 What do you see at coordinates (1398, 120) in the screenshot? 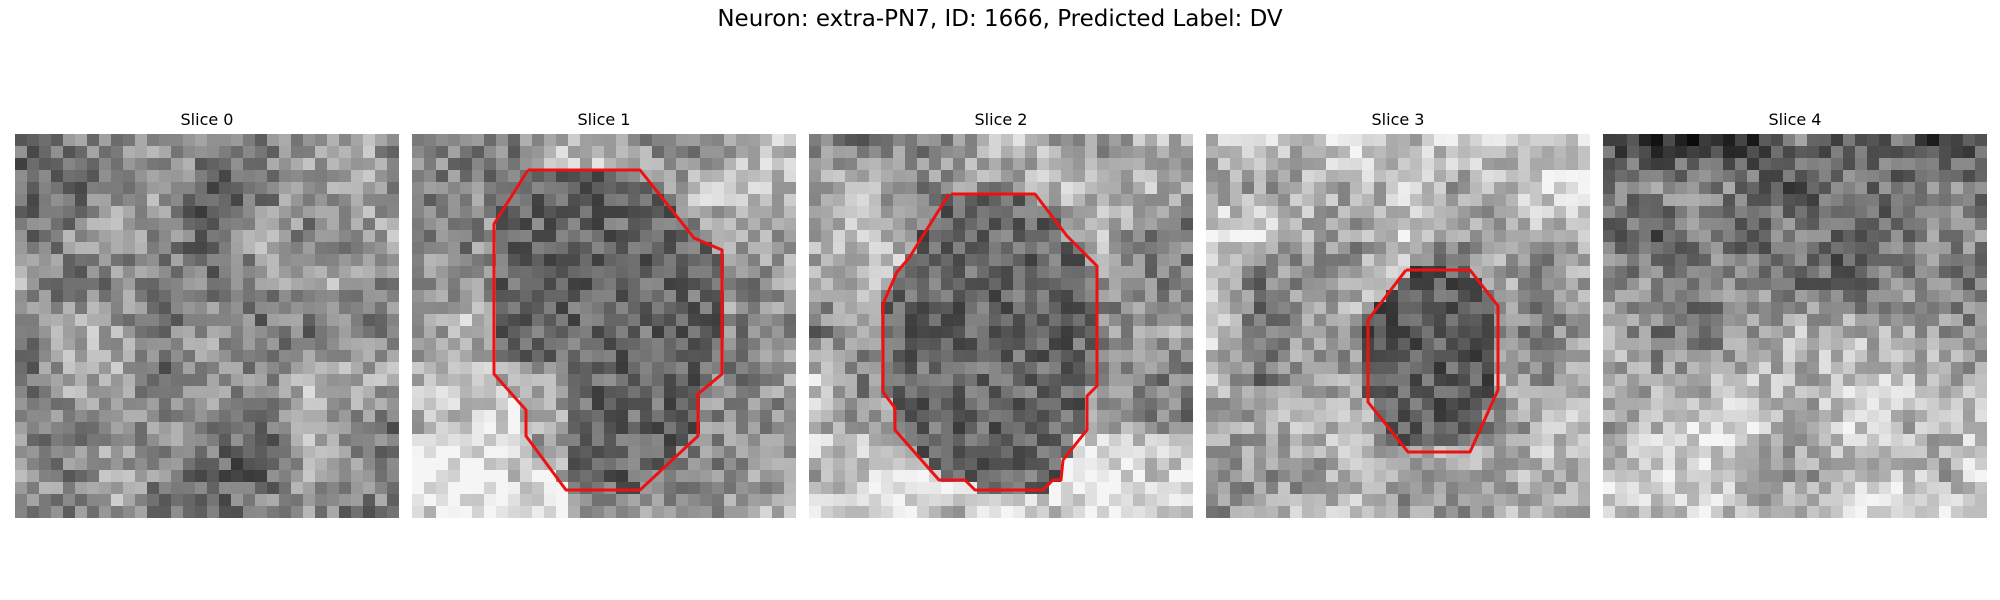
I see `slice-title: Slice 3` at bounding box center [1398, 120].